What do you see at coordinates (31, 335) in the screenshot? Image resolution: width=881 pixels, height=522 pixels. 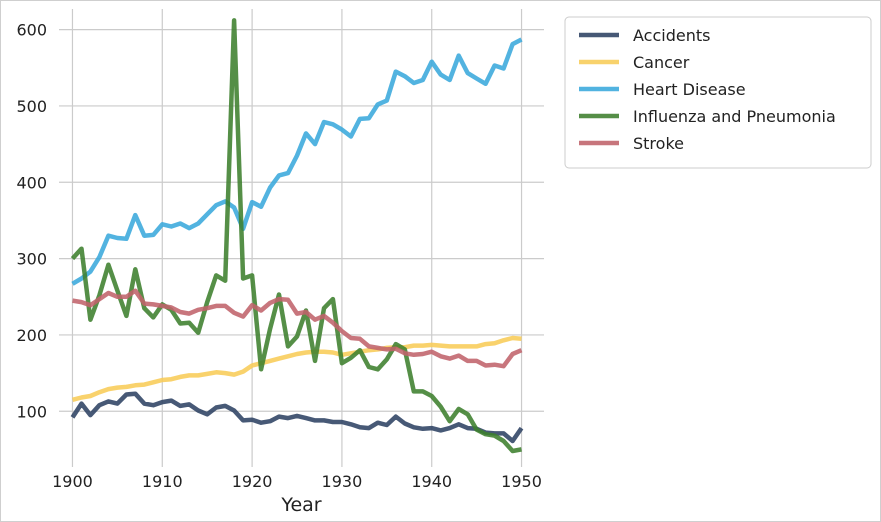 I see `y-tick-label: 200` at bounding box center [31, 335].